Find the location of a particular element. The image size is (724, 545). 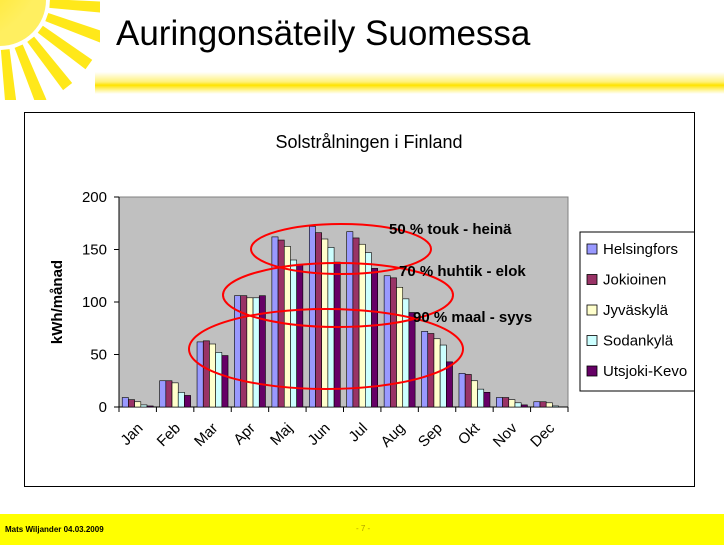

x-tick-label: Apr is located at coordinates (244, 434).